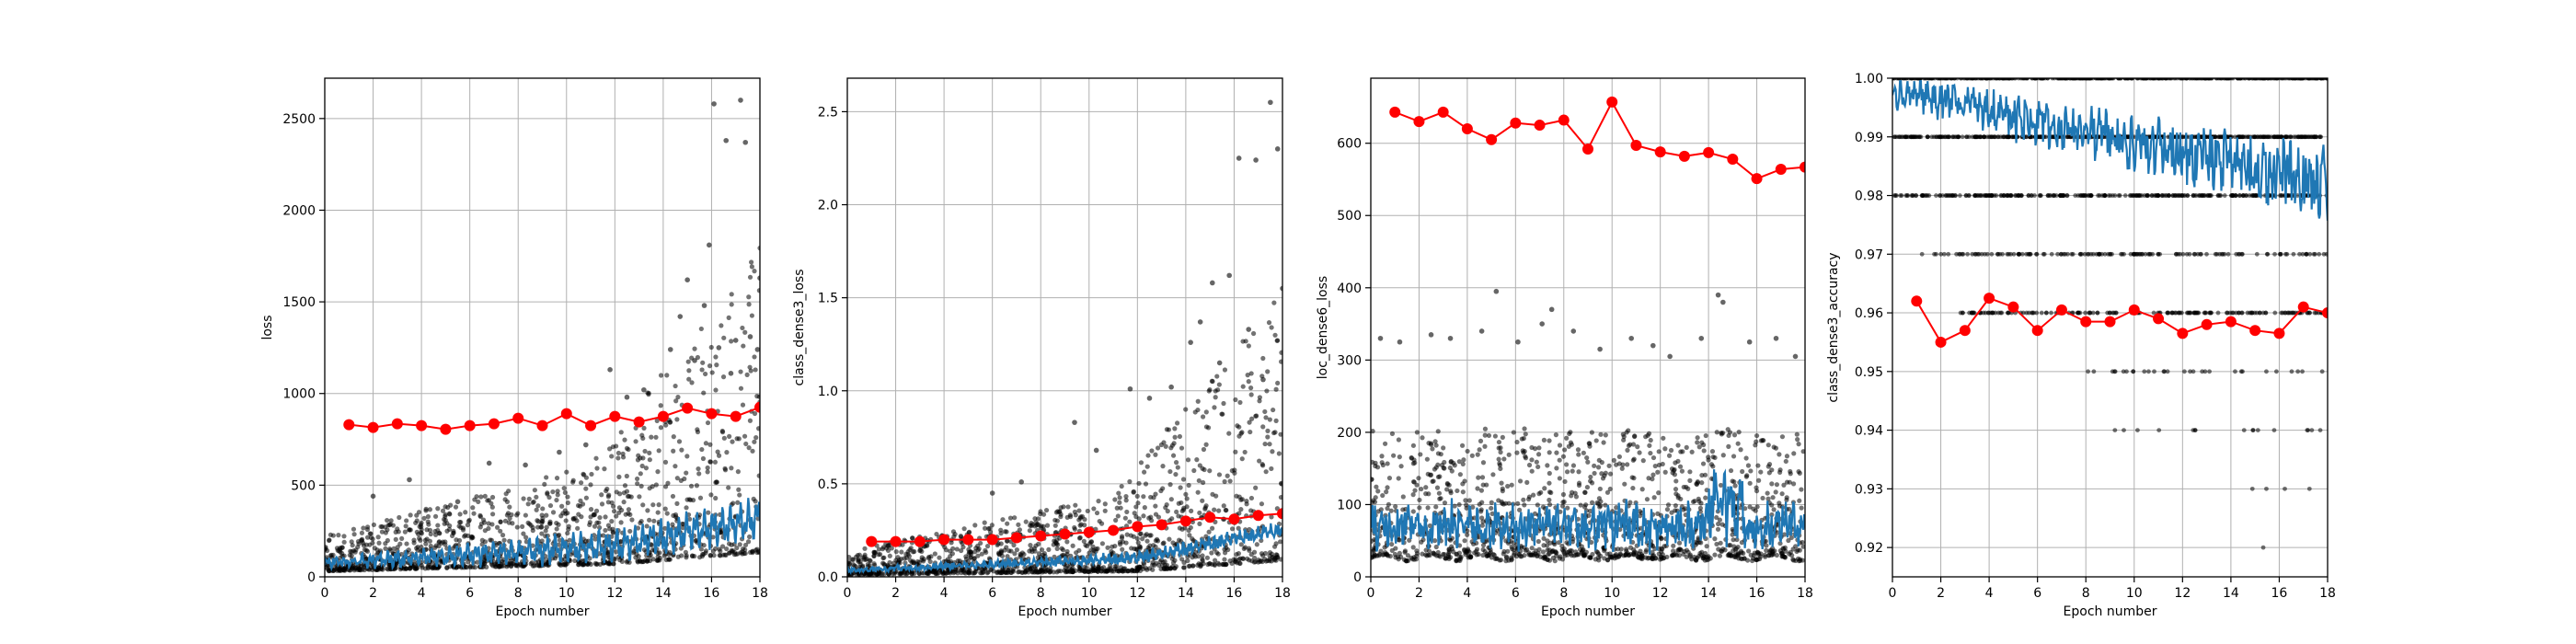 This screenshot has height=644, width=2576. I want to click on x-tick-label-18: 18, so click(760, 593).